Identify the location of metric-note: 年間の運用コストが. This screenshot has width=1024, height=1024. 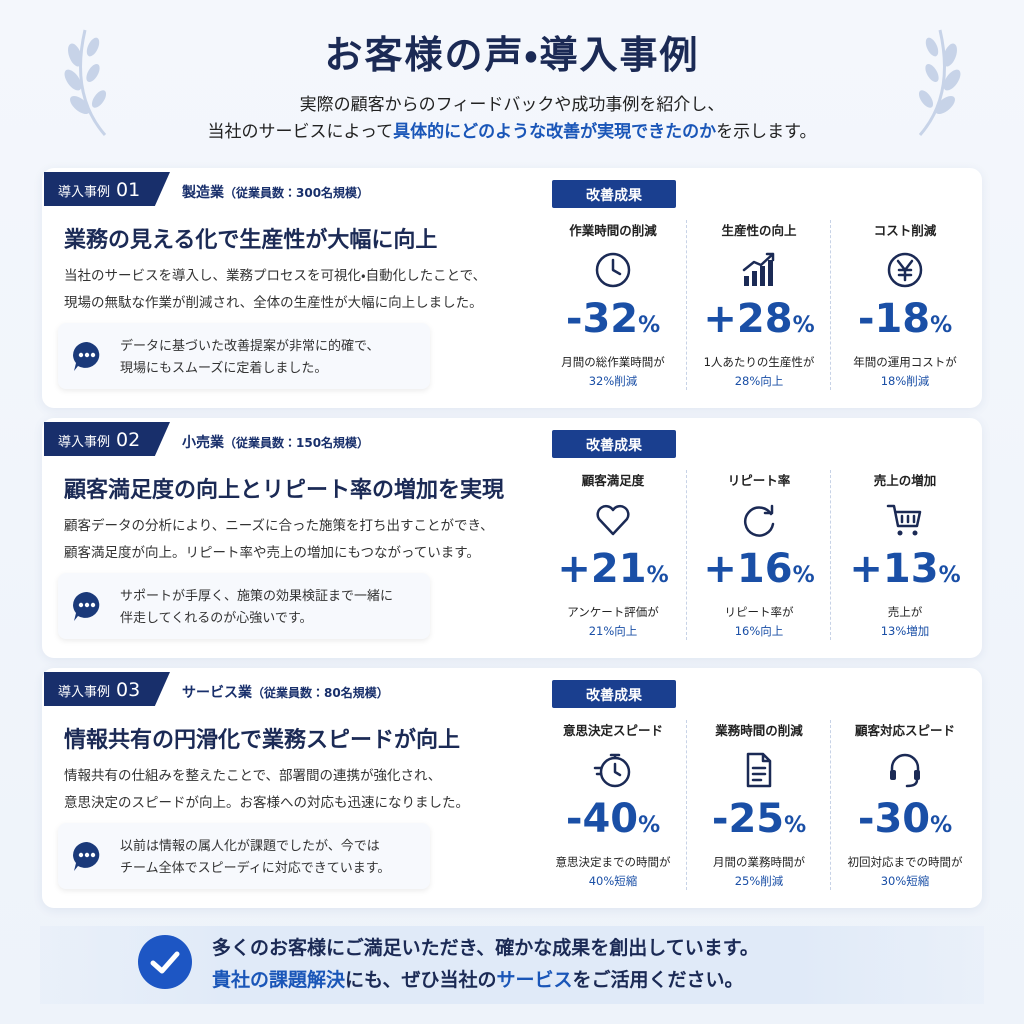
(905, 362).